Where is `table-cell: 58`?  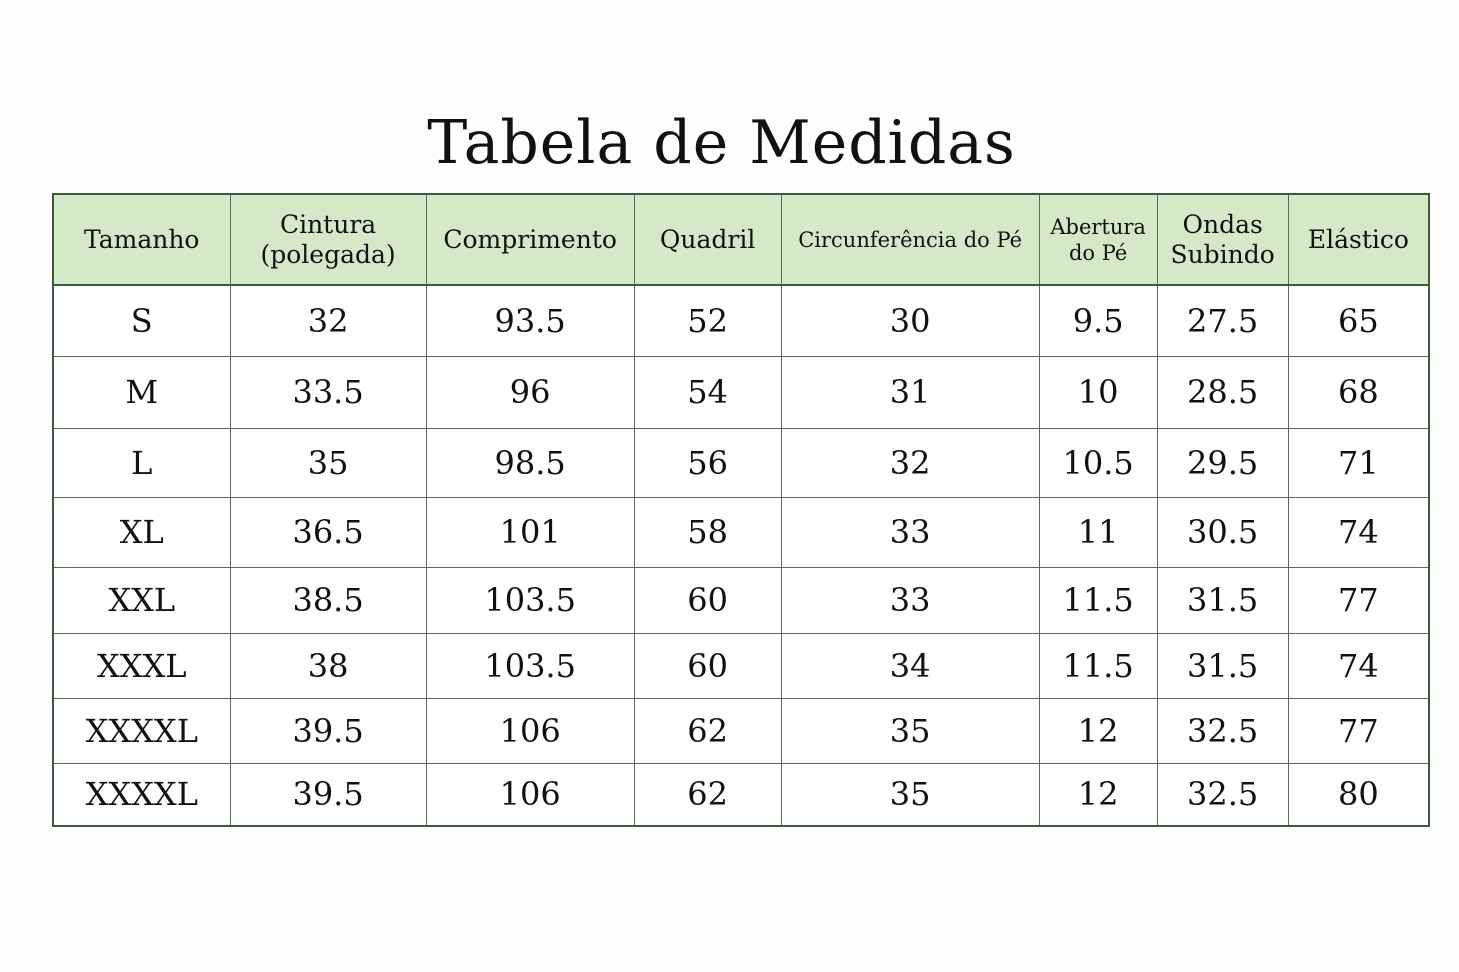
table-cell: 58 is located at coordinates (707, 532).